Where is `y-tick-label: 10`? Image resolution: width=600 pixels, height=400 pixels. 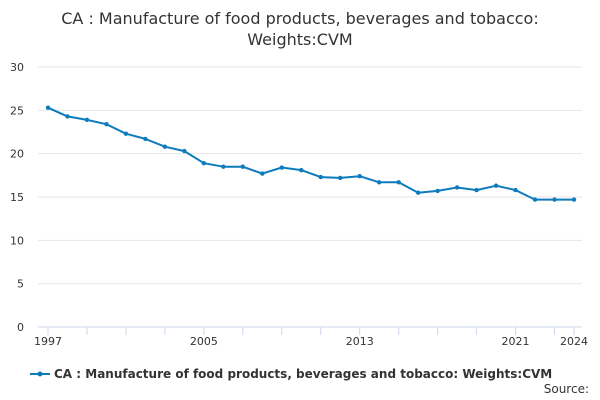
y-tick-label: 10 is located at coordinates (17, 240).